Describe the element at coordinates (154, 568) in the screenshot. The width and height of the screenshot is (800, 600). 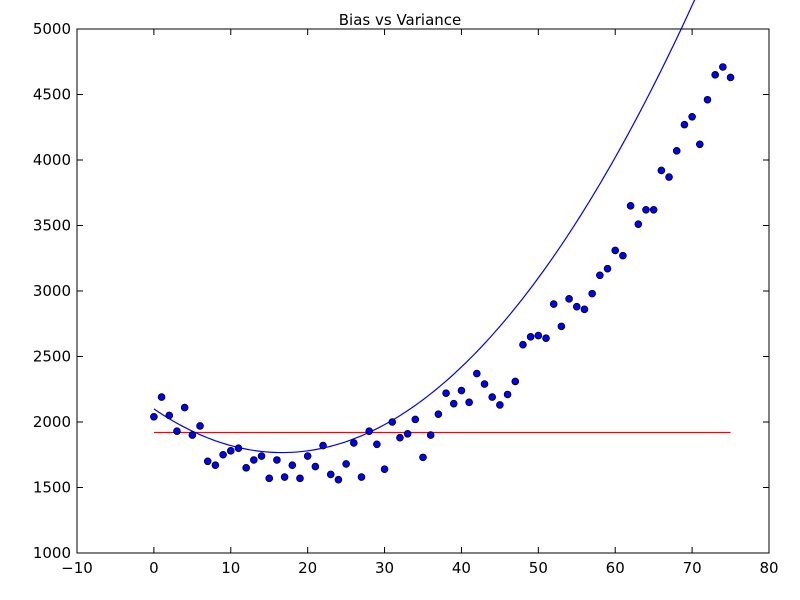
I see `x-tick-label: 0` at that location.